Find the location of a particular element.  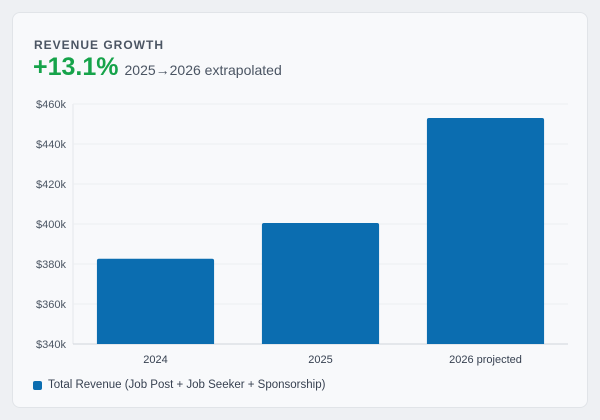

card-title: REVENUE GROWTH is located at coordinates (99, 45).